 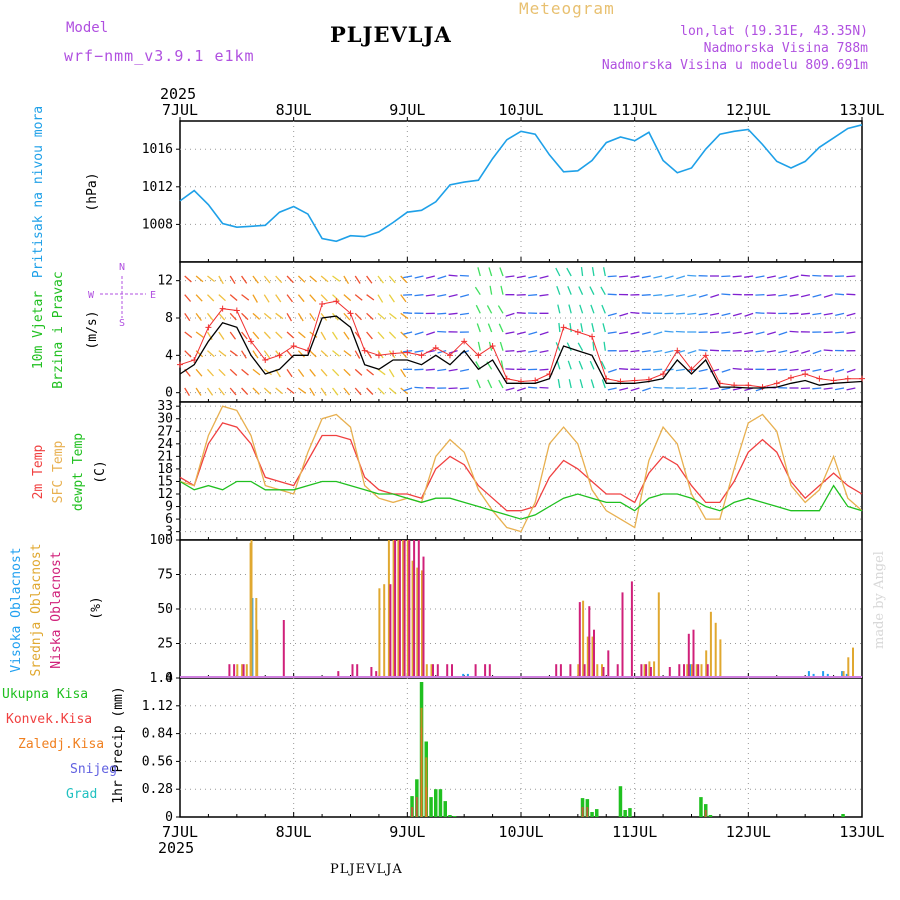 I want to click on y-tick-label: 1.12, so click(x=157, y=706).